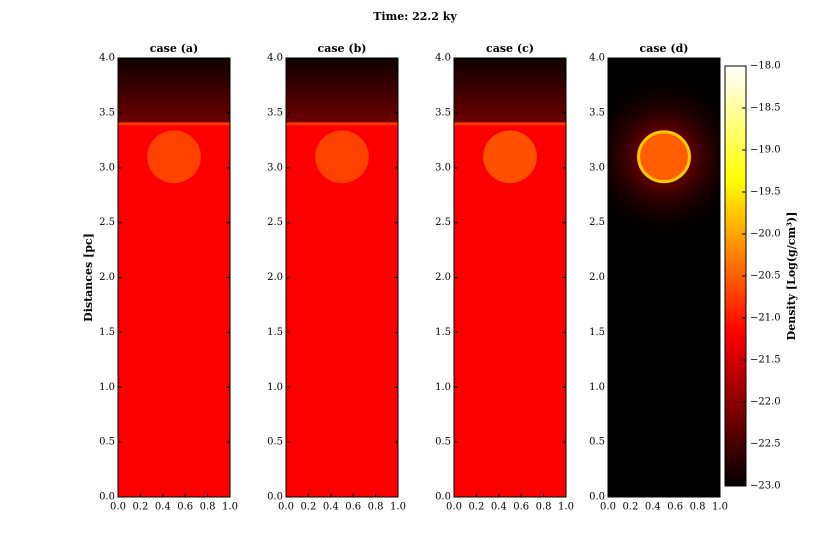 The height and width of the screenshot is (554, 830). I want to click on colorbar-tick-label: −19.0, so click(765, 150).